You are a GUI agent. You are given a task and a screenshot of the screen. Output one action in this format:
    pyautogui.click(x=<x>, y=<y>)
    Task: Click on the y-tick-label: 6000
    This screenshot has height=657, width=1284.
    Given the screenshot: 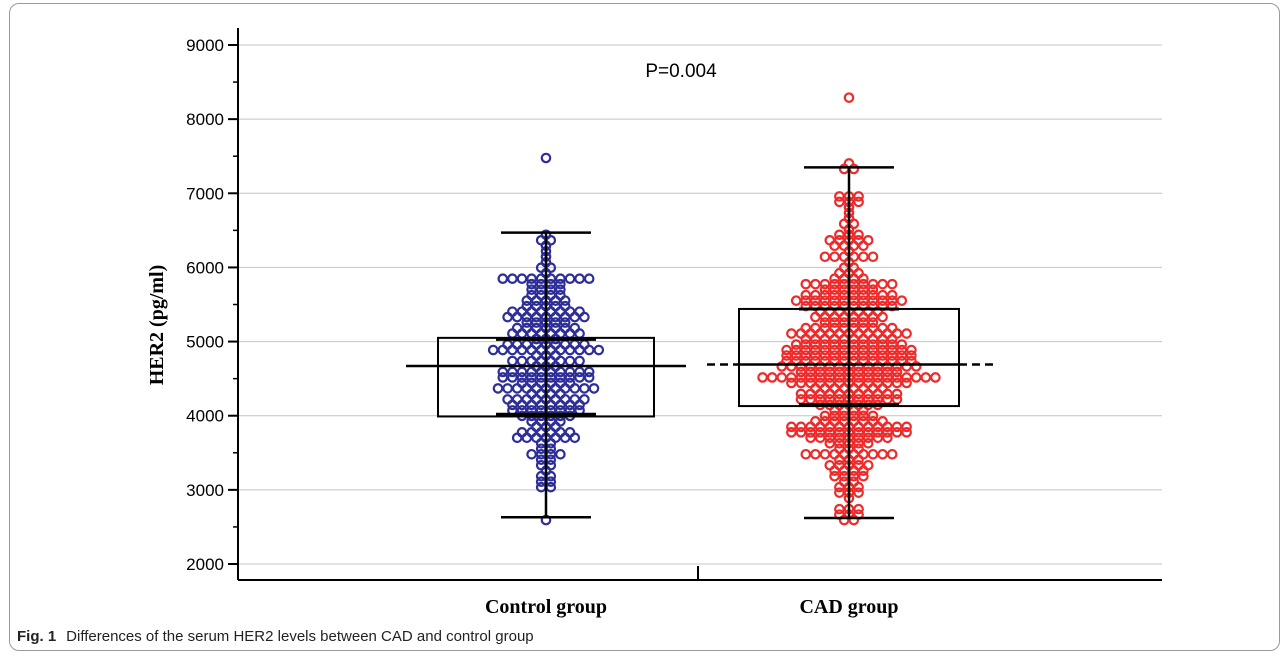 What is the action you would take?
    pyautogui.click(x=205, y=267)
    